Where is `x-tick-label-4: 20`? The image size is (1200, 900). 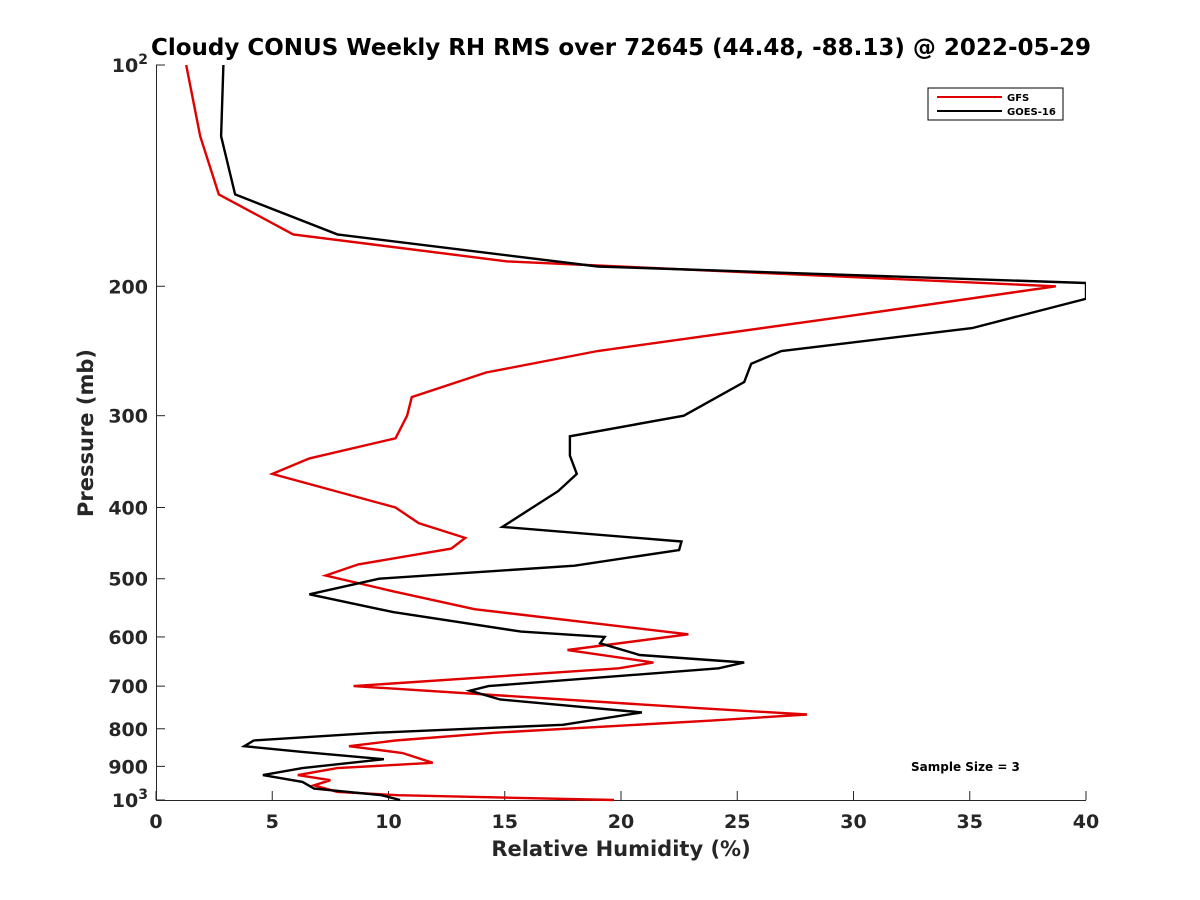 x-tick-label-4: 20 is located at coordinates (621, 822).